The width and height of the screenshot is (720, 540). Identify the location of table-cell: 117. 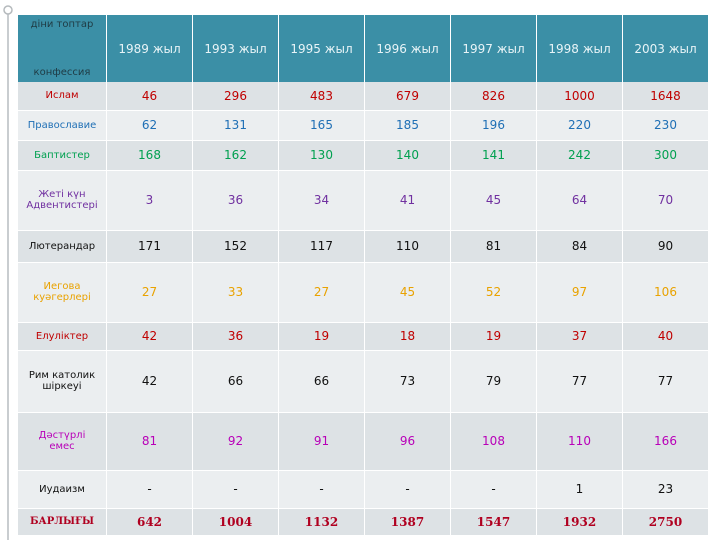
(321, 246).